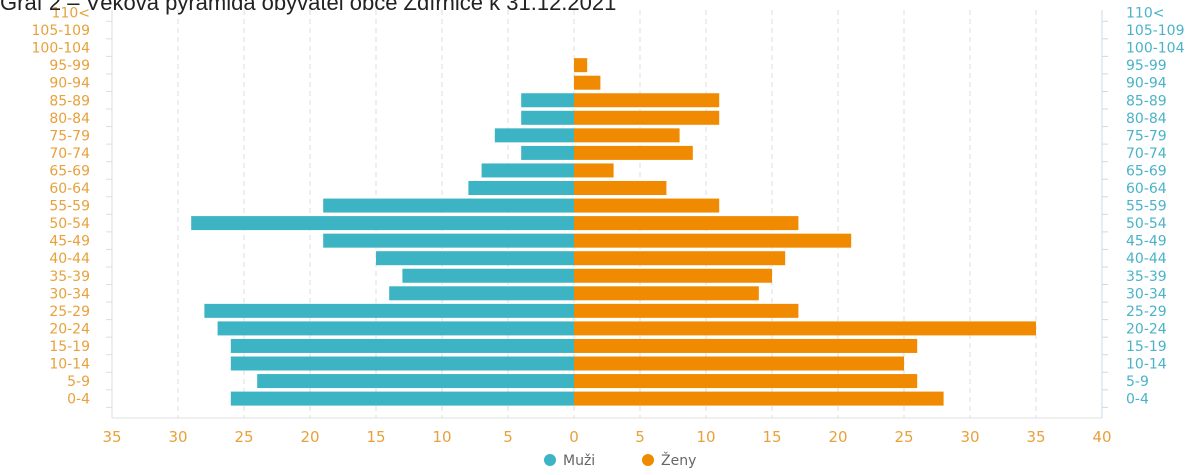 This screenshot has width=1204, height=475. I want to click on category-label-left: 80-84, so click(69, 119).